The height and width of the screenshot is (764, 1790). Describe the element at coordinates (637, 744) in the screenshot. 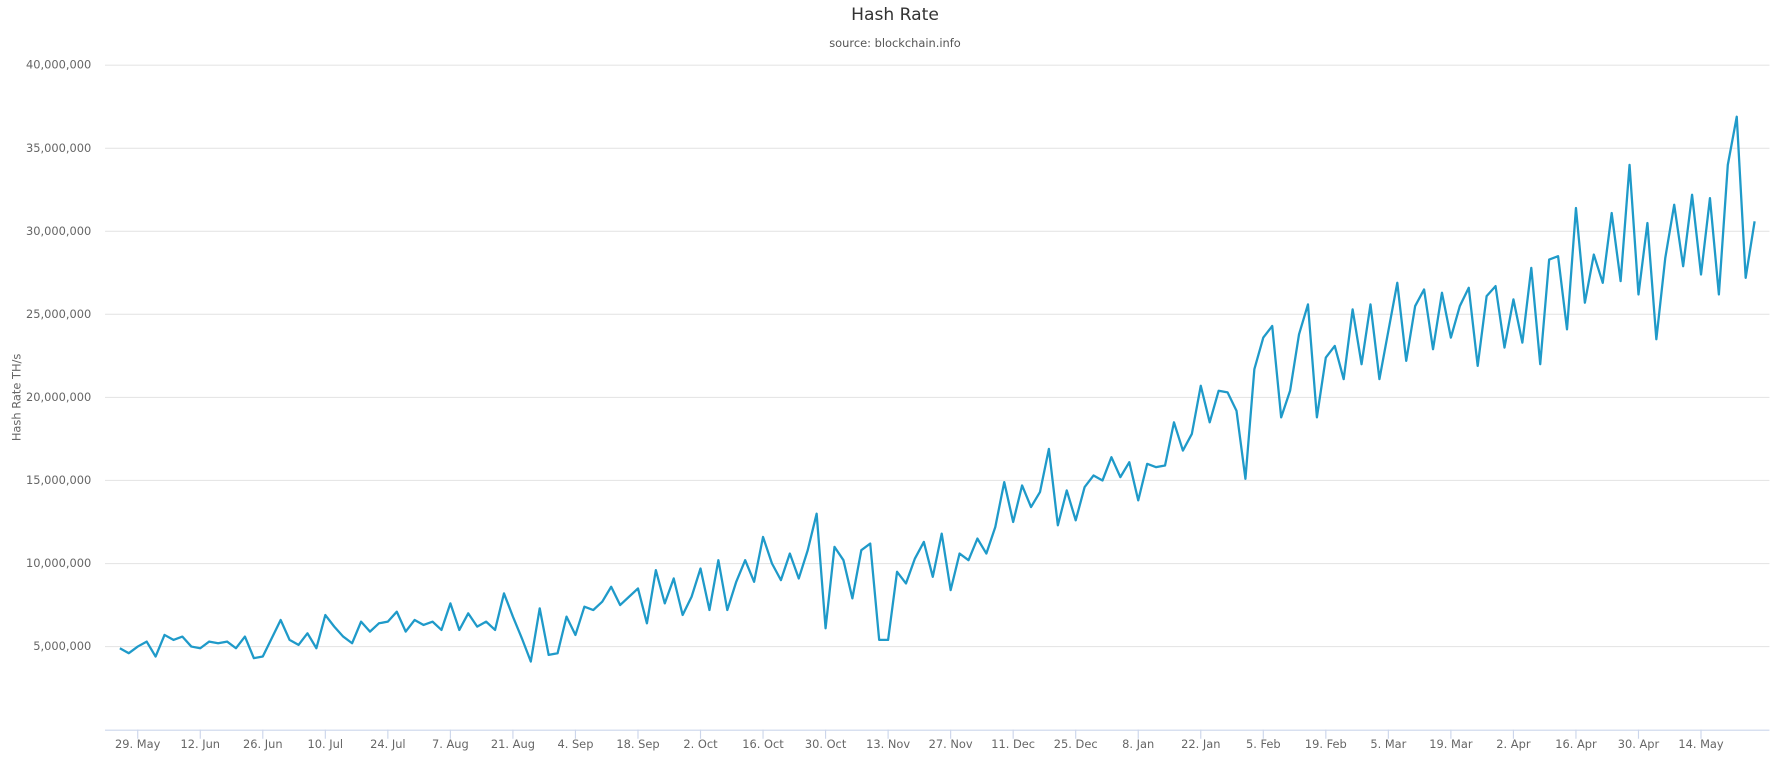

I see `x-tick-label: 18. Sep` at that location.